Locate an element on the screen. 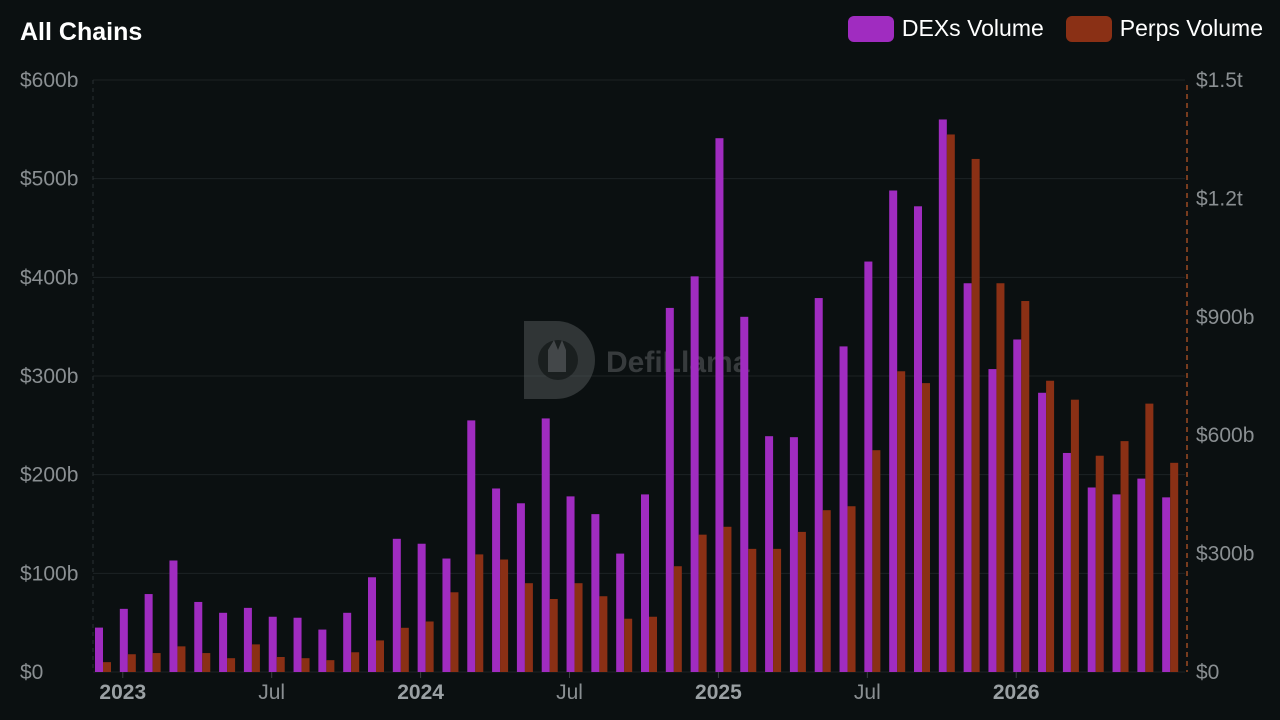 This screenshot has height=720, width=1280. y-right-tick-label: $300b is located at coordinates (1225, 554).